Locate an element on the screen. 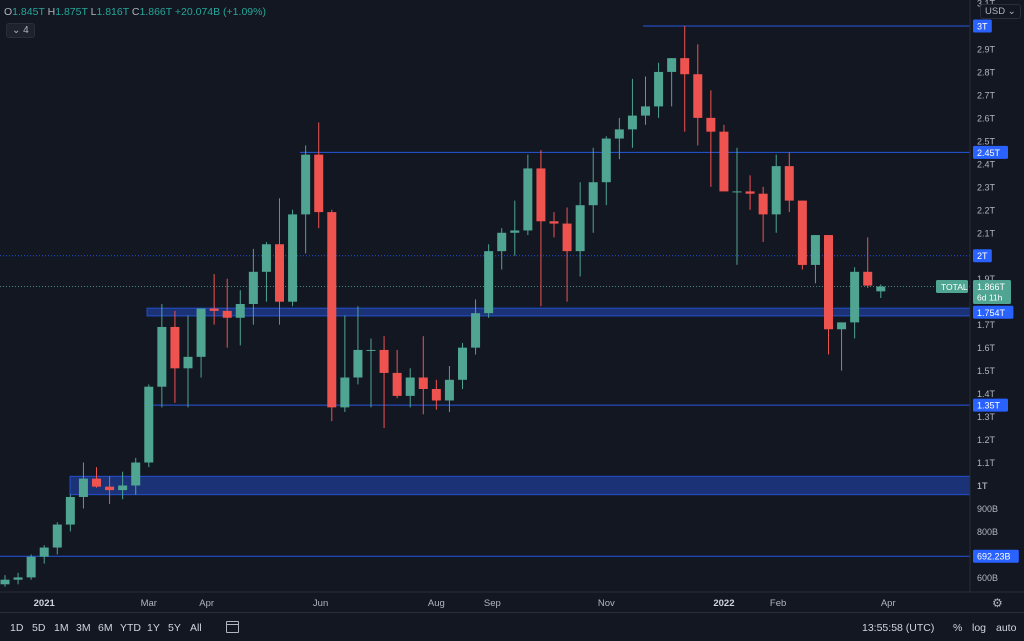  timeframe-ytd: YTD is located at coordinates (130, 628).